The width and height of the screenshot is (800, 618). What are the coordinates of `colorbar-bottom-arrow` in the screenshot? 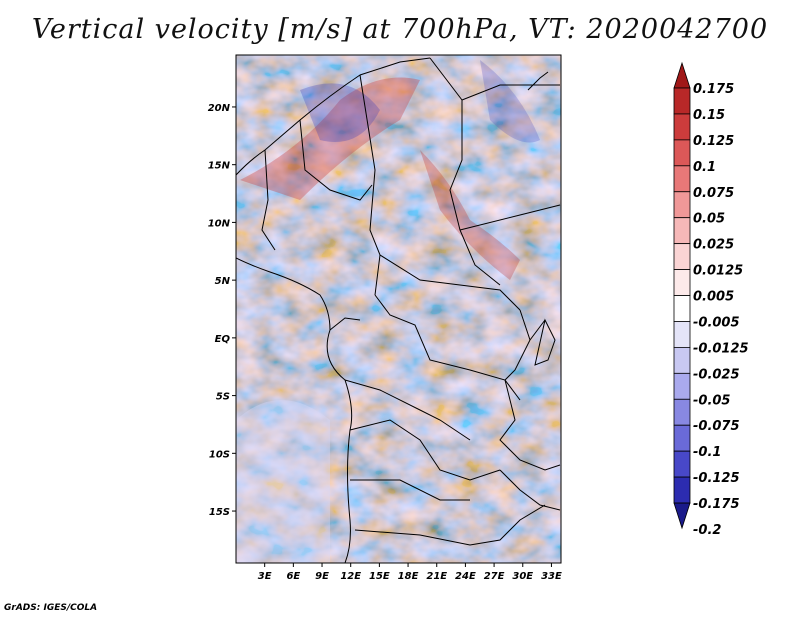 It's located at (682, 516).